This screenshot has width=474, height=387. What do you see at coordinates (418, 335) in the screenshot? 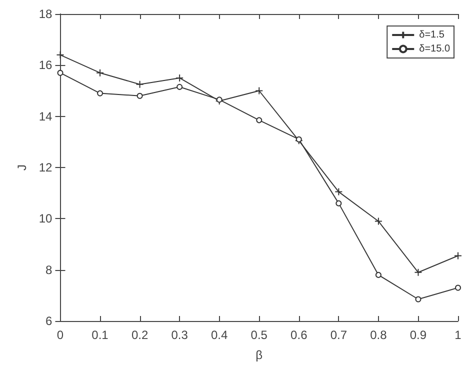
I see `x-tick-label: 0.9` at bounding box center [418, 335].